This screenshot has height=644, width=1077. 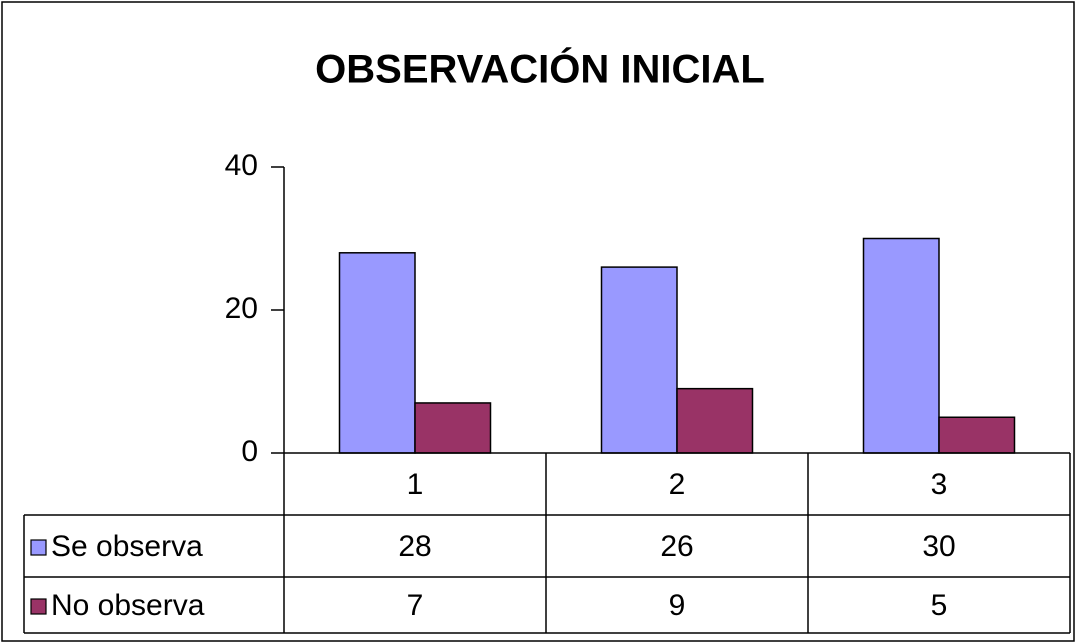 I want to click on x-tick-label: 2, so click(x=677, y=484).